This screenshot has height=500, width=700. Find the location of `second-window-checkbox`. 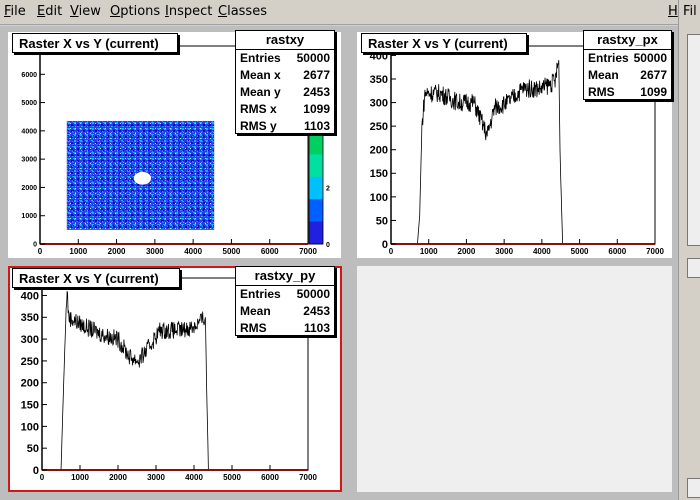

second-window-checkbox is located at coordinates (693, 268).